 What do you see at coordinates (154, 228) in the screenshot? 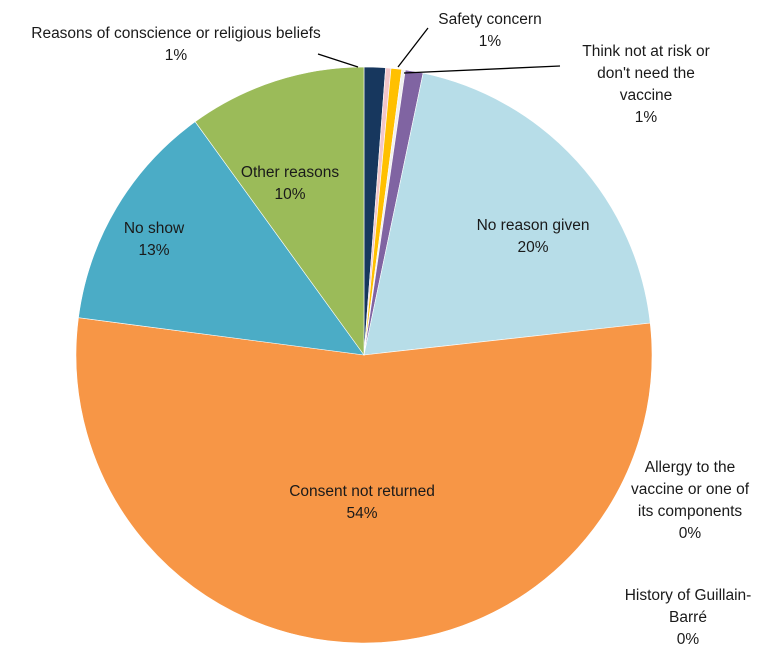
I see `slice-label-line: No show` at bounding box center [154, 228].